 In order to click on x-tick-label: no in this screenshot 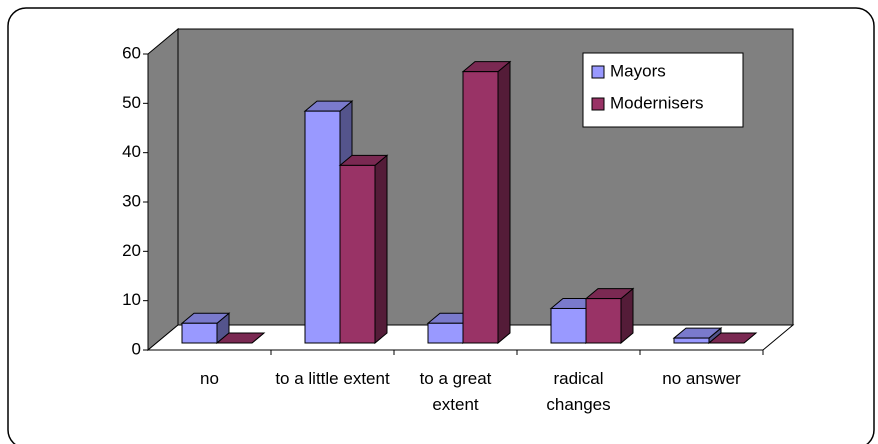, I will do `click(209, 378)`.